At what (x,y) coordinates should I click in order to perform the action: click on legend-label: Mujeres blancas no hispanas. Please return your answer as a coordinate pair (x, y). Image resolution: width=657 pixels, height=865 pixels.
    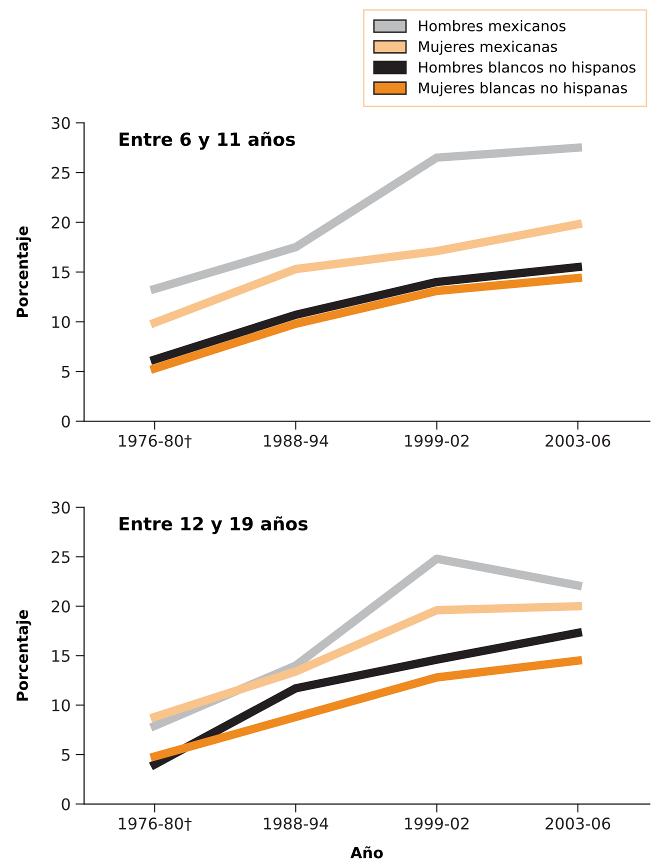
    Looking at the image, I should click on (523, 89).